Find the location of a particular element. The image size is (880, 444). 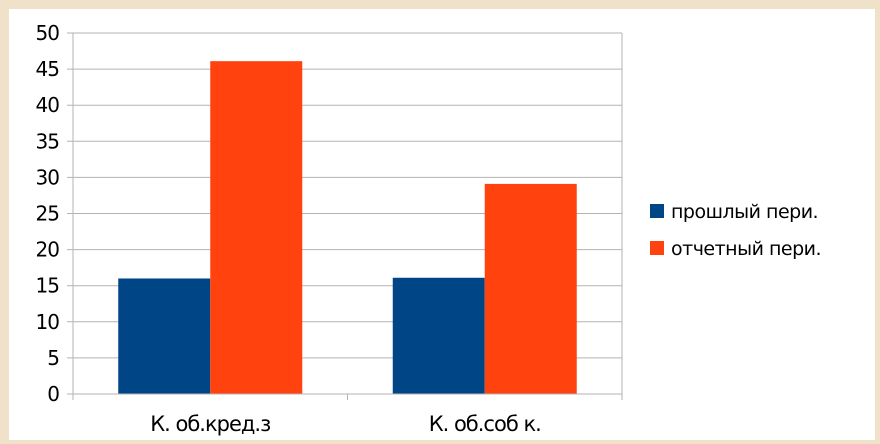

x-category-label: К. об.кред.з is located at coordinates (210, 424).